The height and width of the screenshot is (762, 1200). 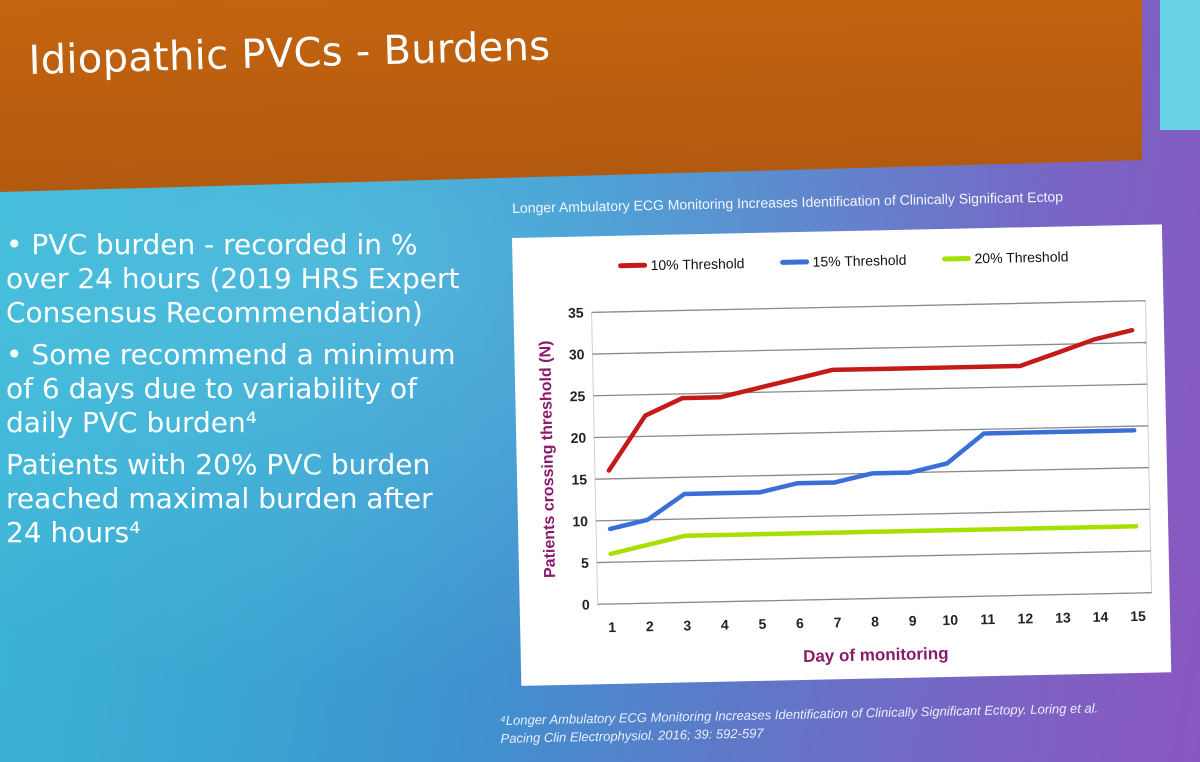 What do you see at coordinates (950, 620) in the screenshot?
I see `x-tick-label: 10` at bounding box center [950, 620].